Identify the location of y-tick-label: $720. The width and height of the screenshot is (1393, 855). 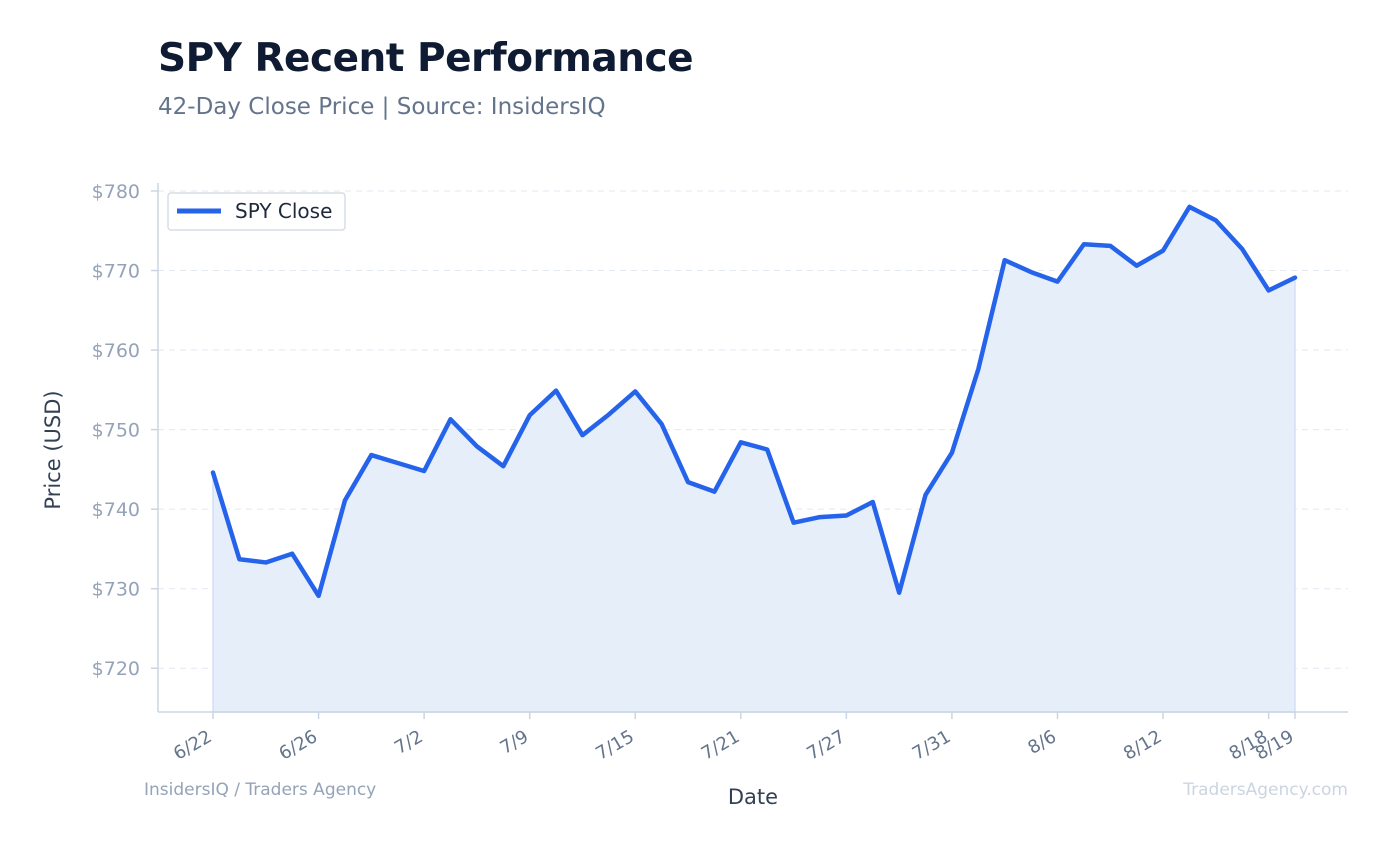
(116, 669).